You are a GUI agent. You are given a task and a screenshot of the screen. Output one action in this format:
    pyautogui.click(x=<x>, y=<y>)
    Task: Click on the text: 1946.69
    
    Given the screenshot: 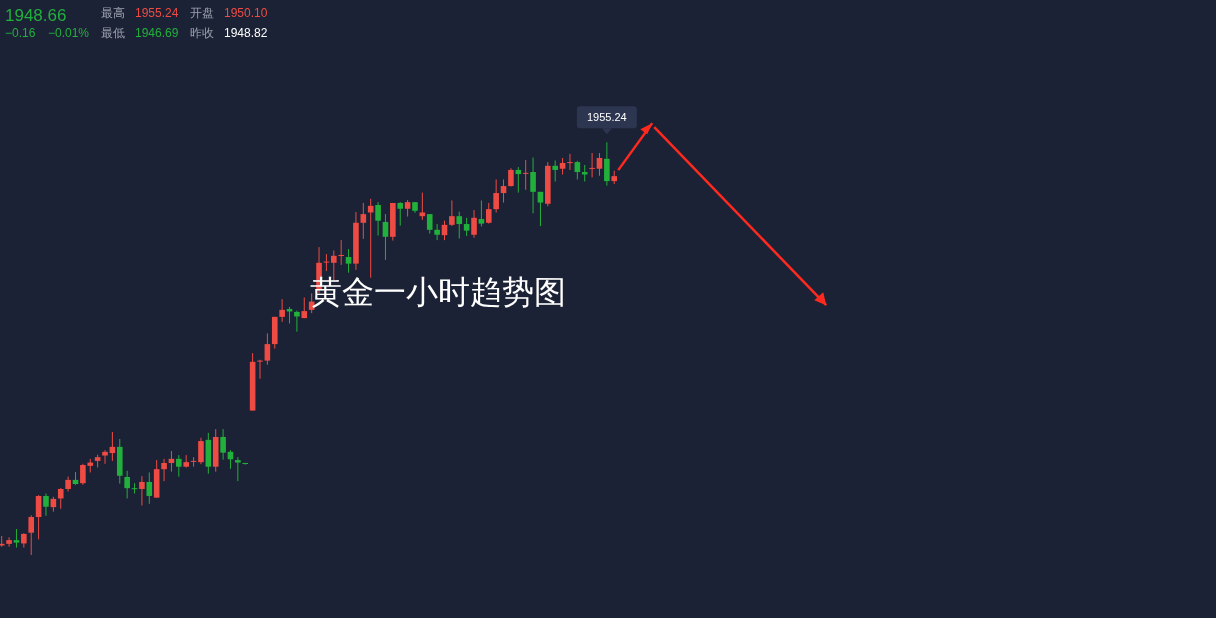 What is the action you would take?
    pyautogui.click(x=157, y=33)
    